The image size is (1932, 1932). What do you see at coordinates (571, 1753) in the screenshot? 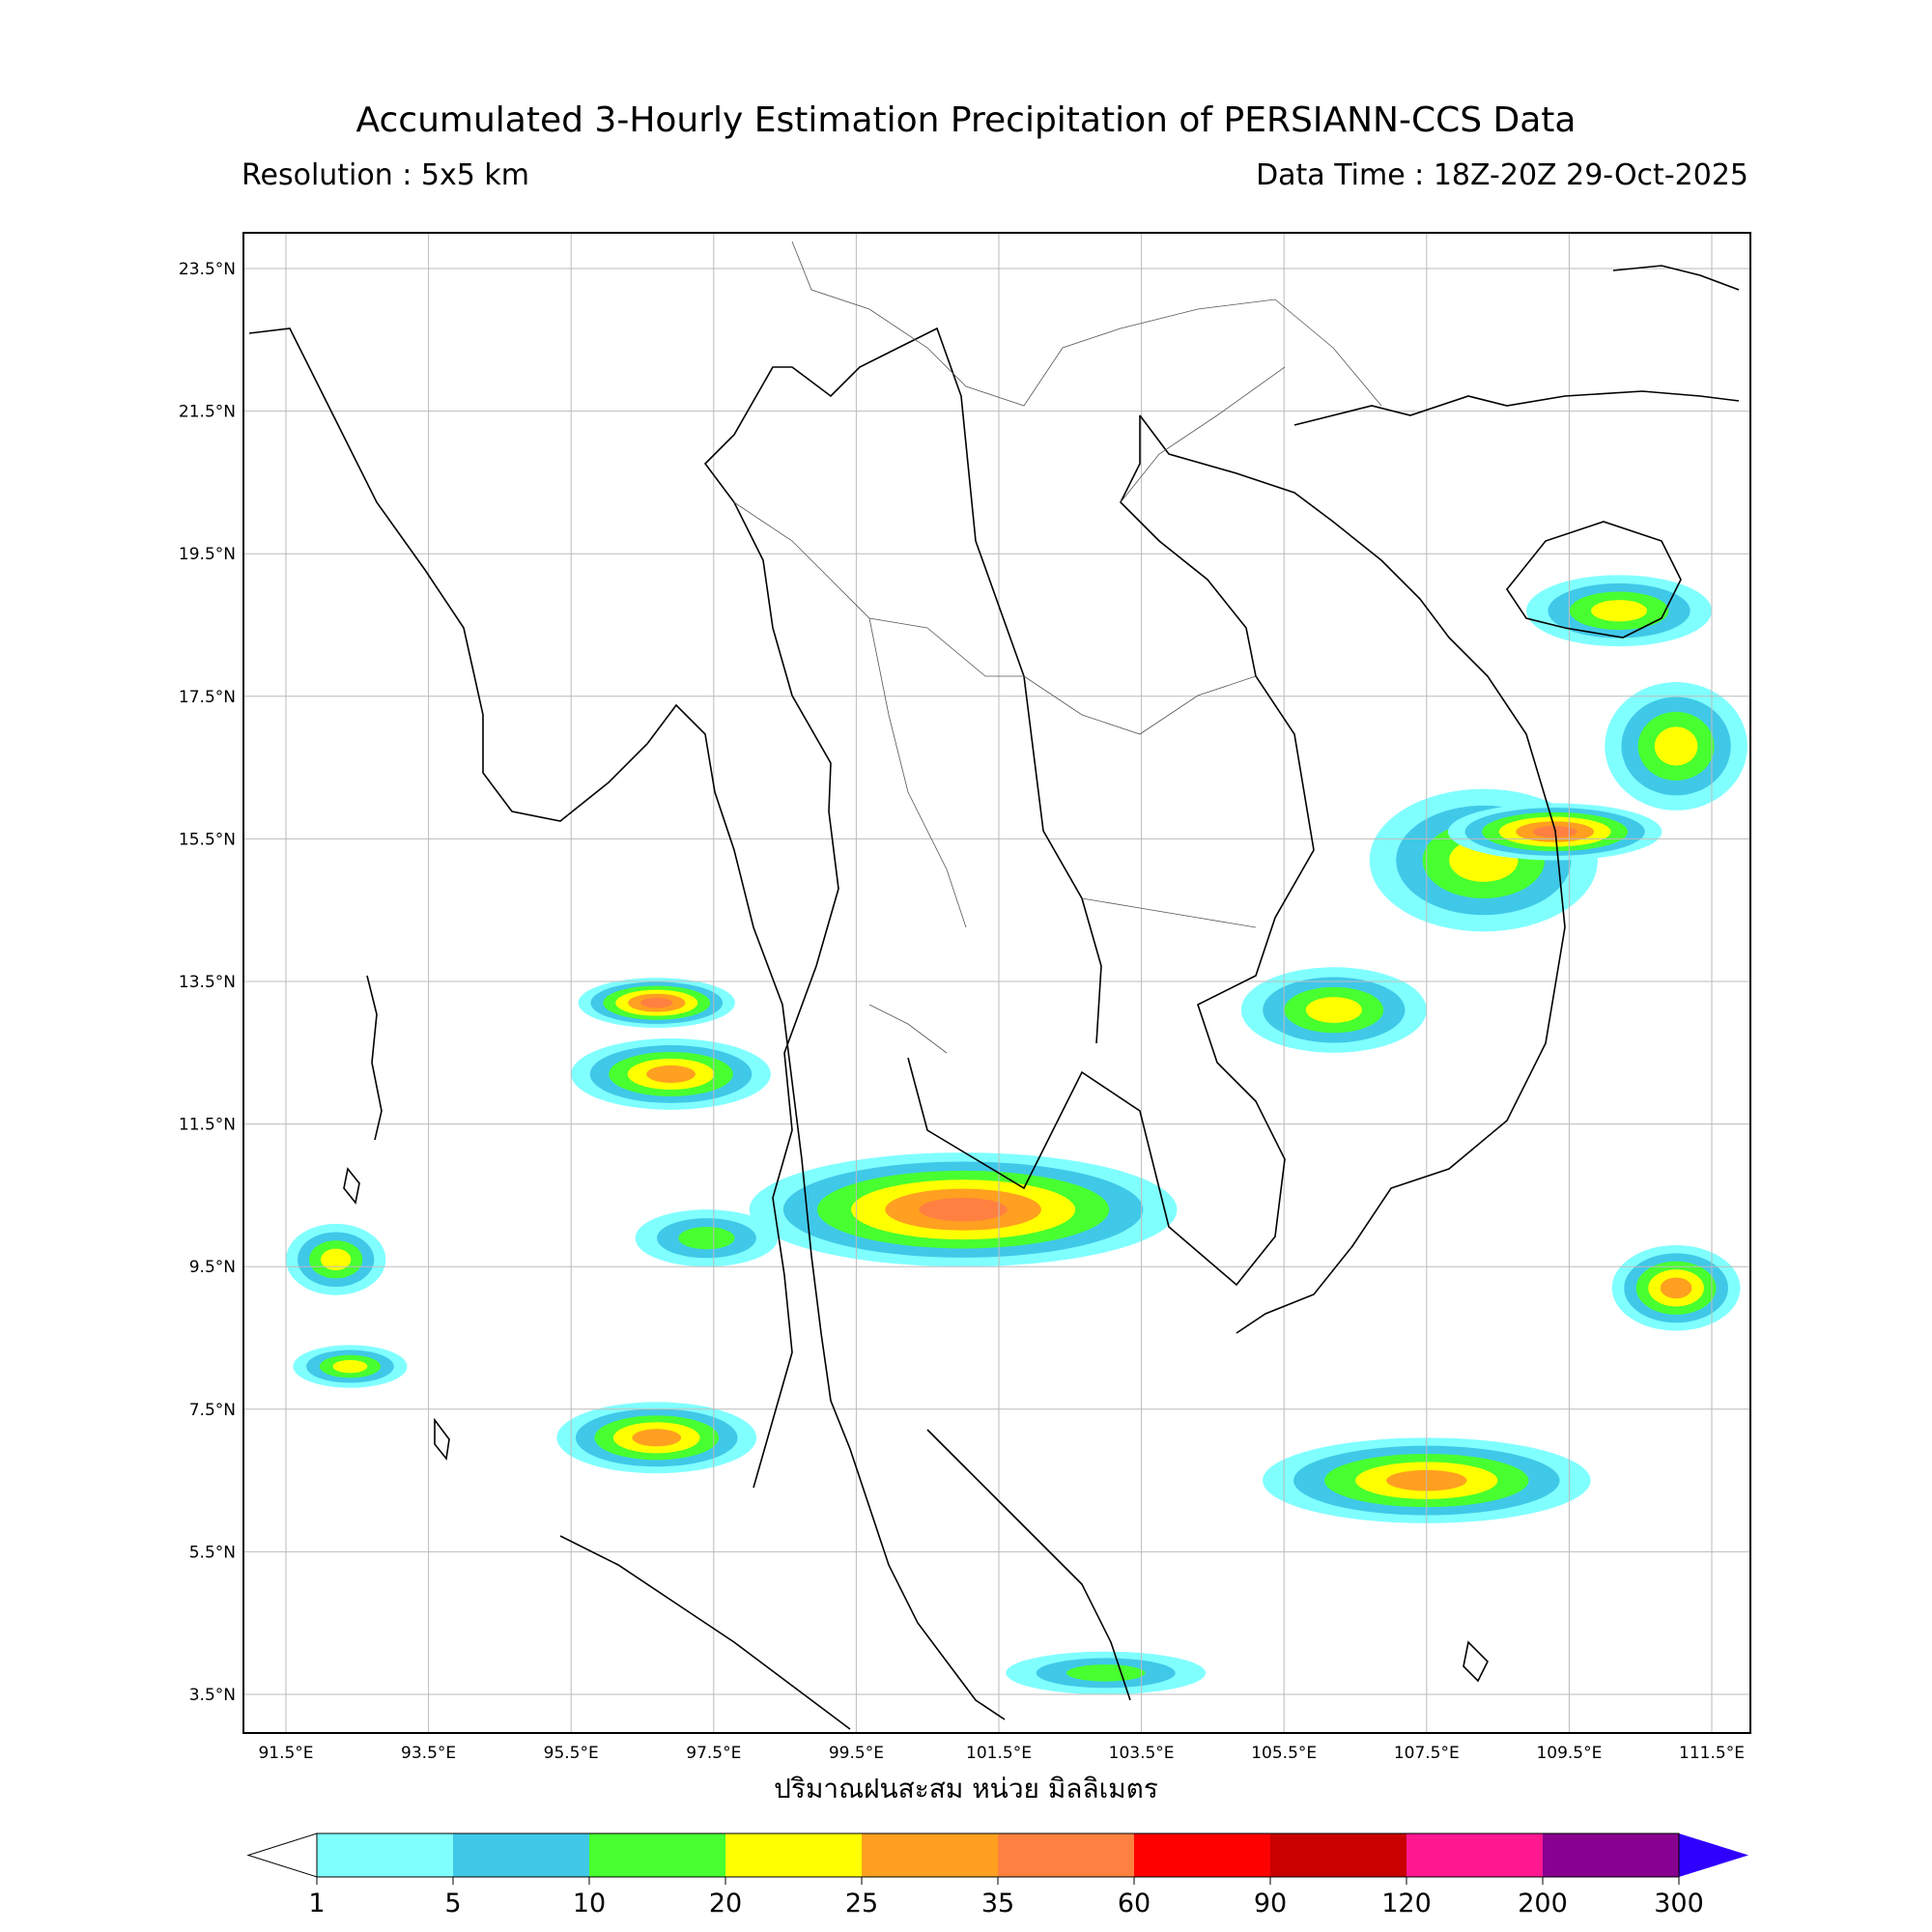
I see `lon-tick-label: 95.5°E` at bounding box center [571, 1753].